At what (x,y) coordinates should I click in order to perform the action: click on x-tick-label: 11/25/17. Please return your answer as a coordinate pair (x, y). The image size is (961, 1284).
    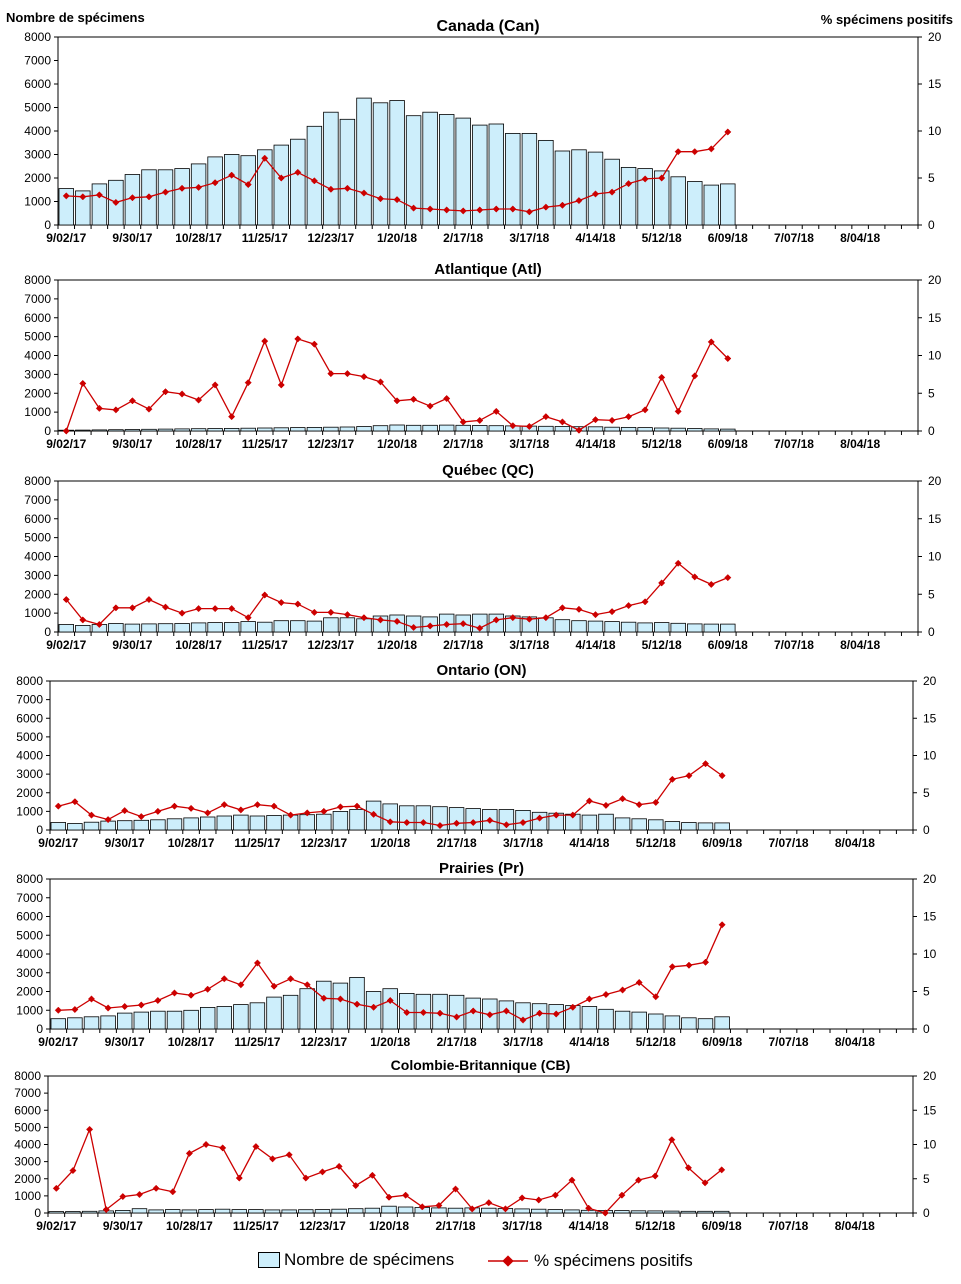
    Looking at the image, I should click on (265, 238).